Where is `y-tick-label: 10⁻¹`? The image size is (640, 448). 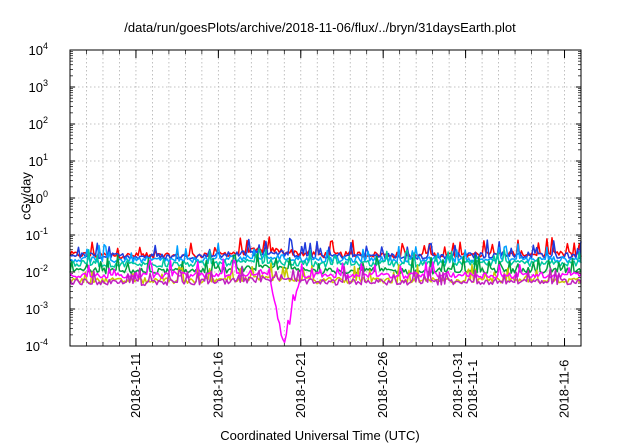 y-tick-label: 10⁻¹ is located at coordinates (37, 234).